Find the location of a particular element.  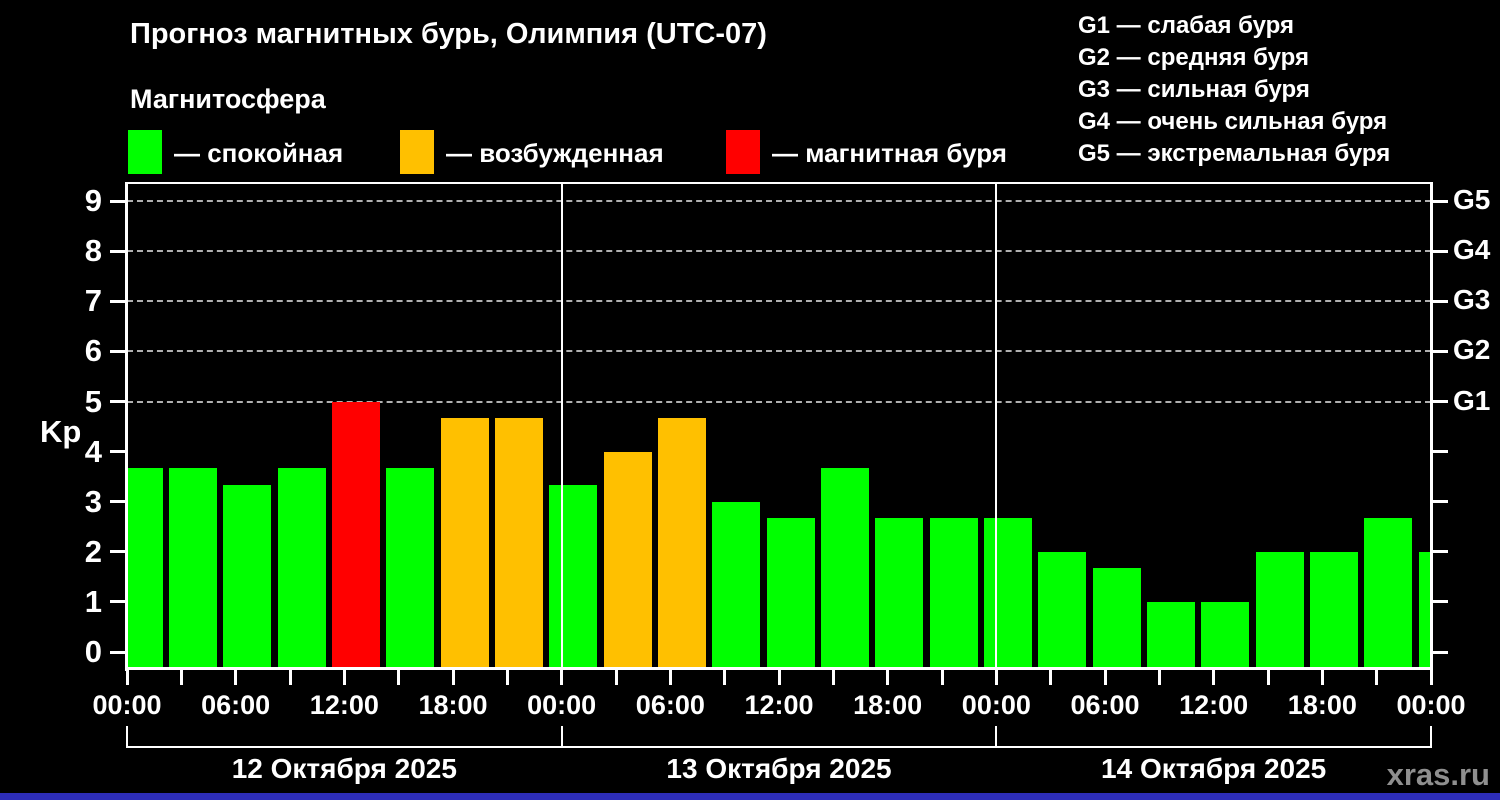

gridline-g2 is located at coordinates (779, 351).